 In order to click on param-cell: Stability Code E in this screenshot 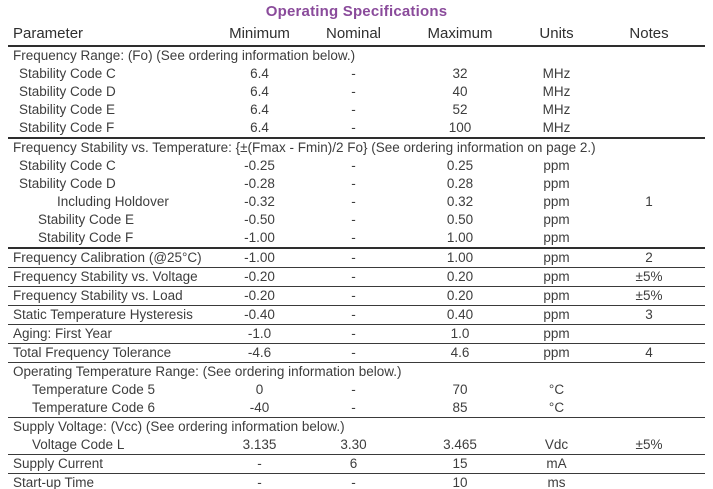, I will do `click(86, 219)`.